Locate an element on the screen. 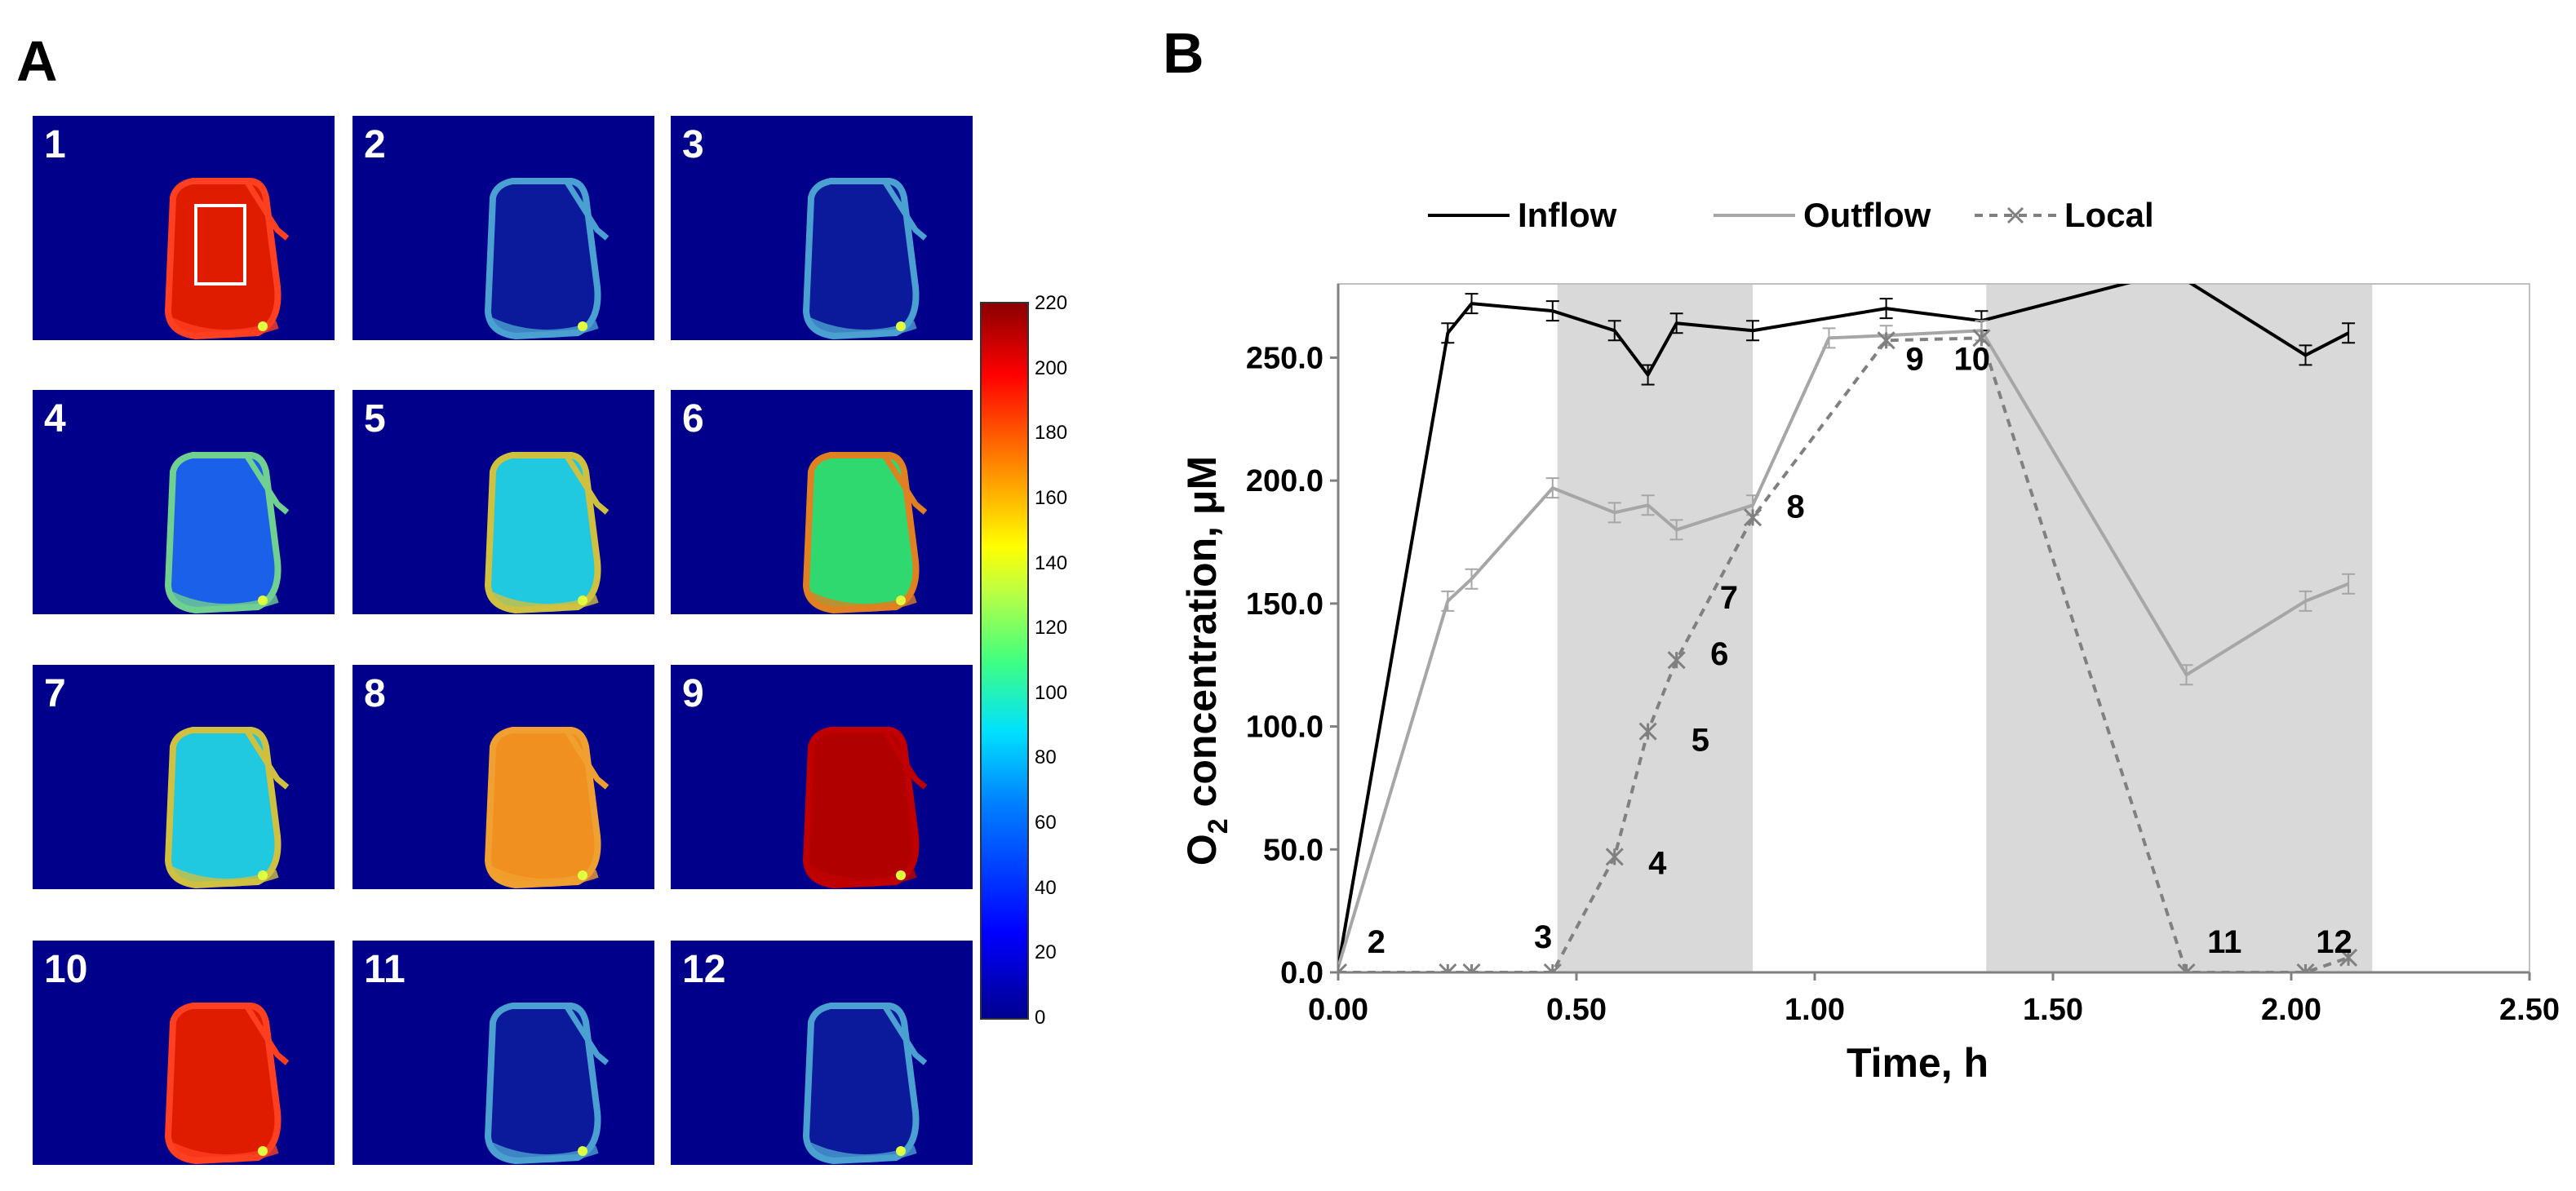  colorbar-tick-label: 200 is located at coordinates (1051, 367).